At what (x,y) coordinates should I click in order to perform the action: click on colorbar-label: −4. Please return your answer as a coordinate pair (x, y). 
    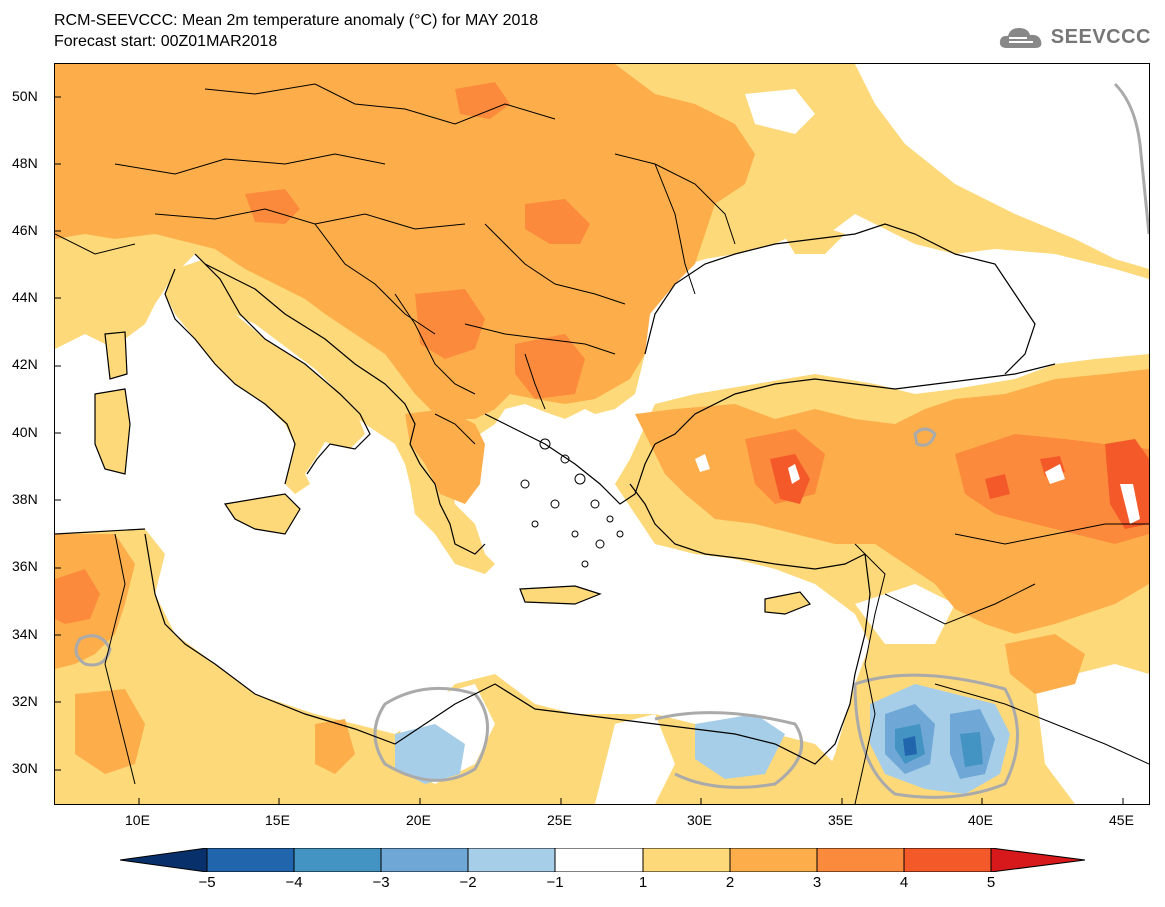
    Looking at the image, I should click on (294, 882).